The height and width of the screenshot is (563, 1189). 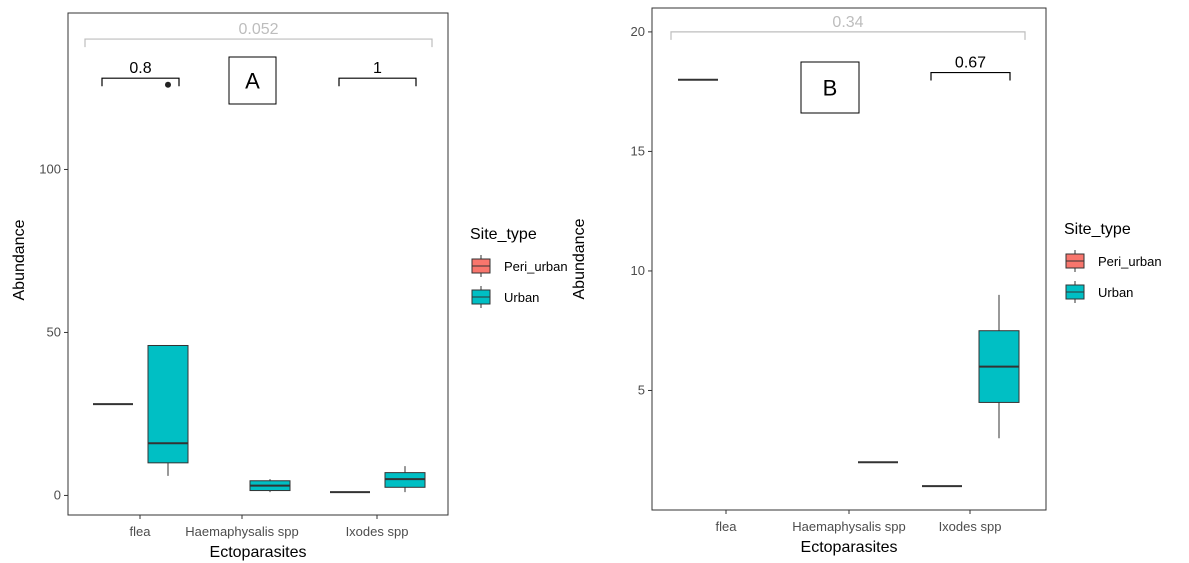 I want to click on comparison-bracket: 1, so click(x=377, y=73).